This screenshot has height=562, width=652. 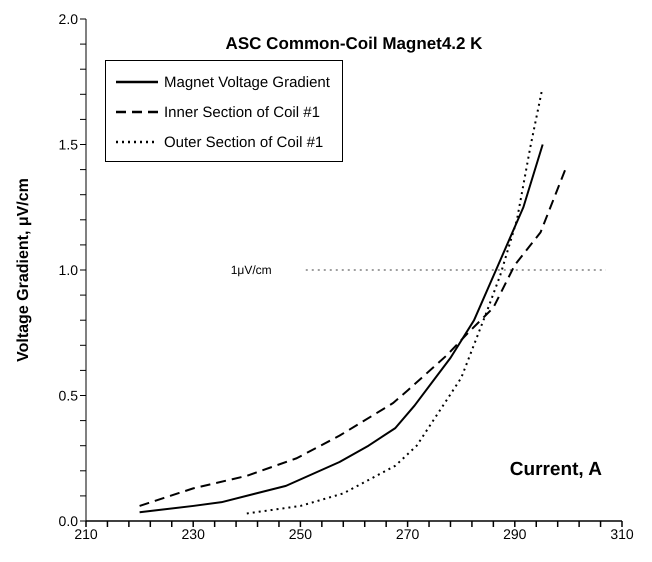 What do you see at coordinates (251, 270) in the screenshot?
I see `ref-line-label: 1μV/cm` at bounding box center [251, 270].